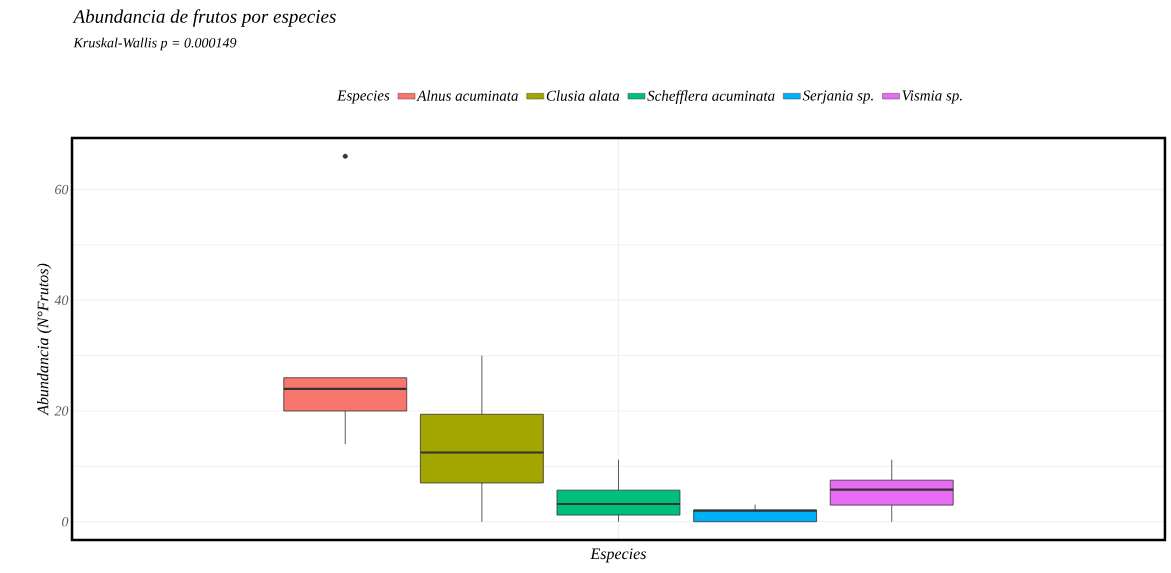 The width and height of the screenshot is (1171, 573). I want to click on legend-label: Vismia sp., so click(932, 97).